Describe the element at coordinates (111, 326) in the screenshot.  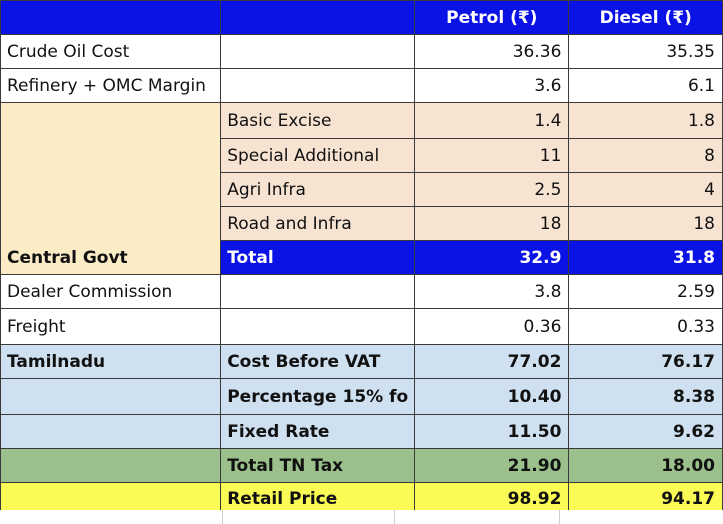
I see `label-cell: Freight` at that location.